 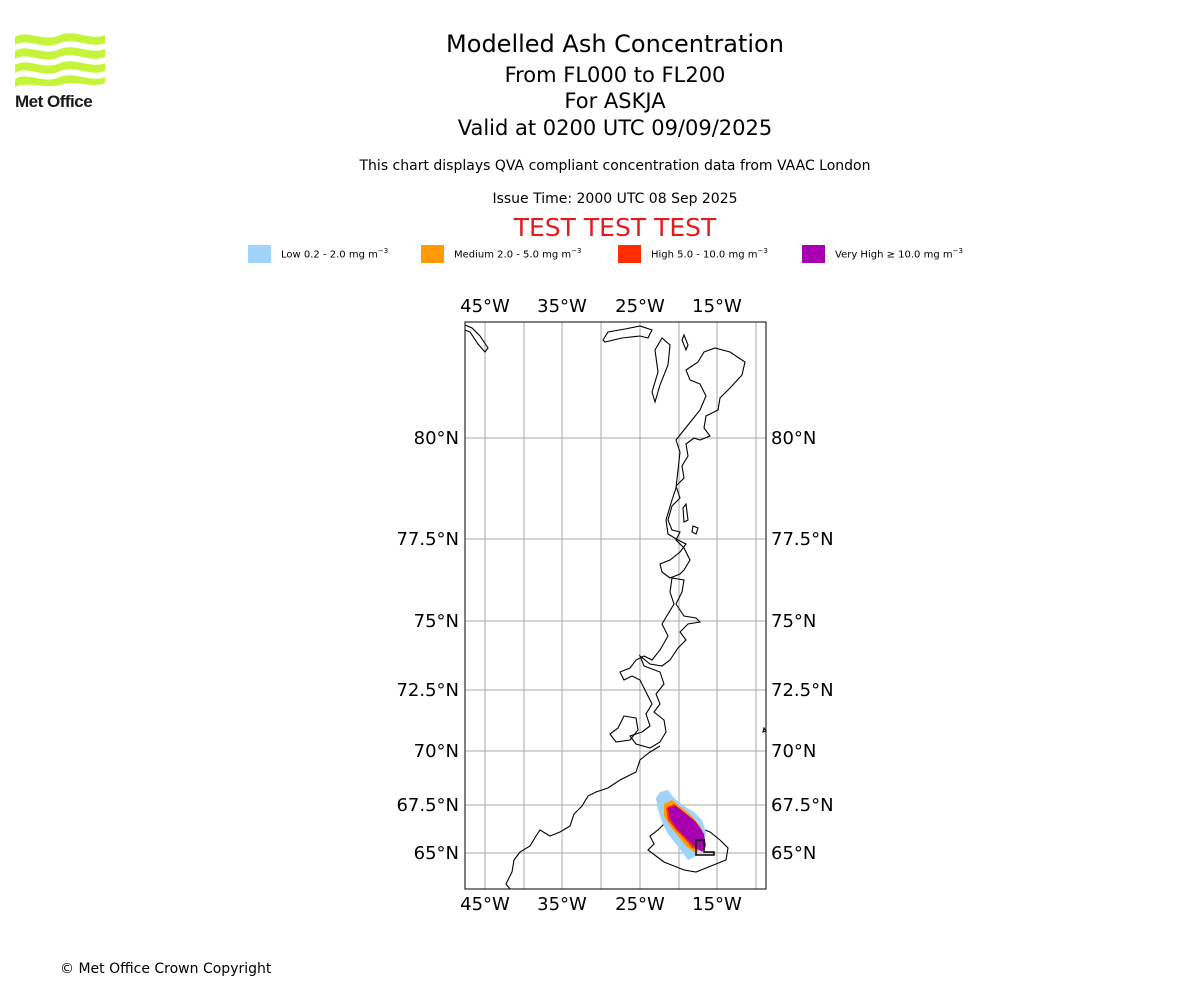 What do you see at coordinates (660, 663) in the screenshot?
I see `coast-east-greenland` at bounding box center [660, 663].